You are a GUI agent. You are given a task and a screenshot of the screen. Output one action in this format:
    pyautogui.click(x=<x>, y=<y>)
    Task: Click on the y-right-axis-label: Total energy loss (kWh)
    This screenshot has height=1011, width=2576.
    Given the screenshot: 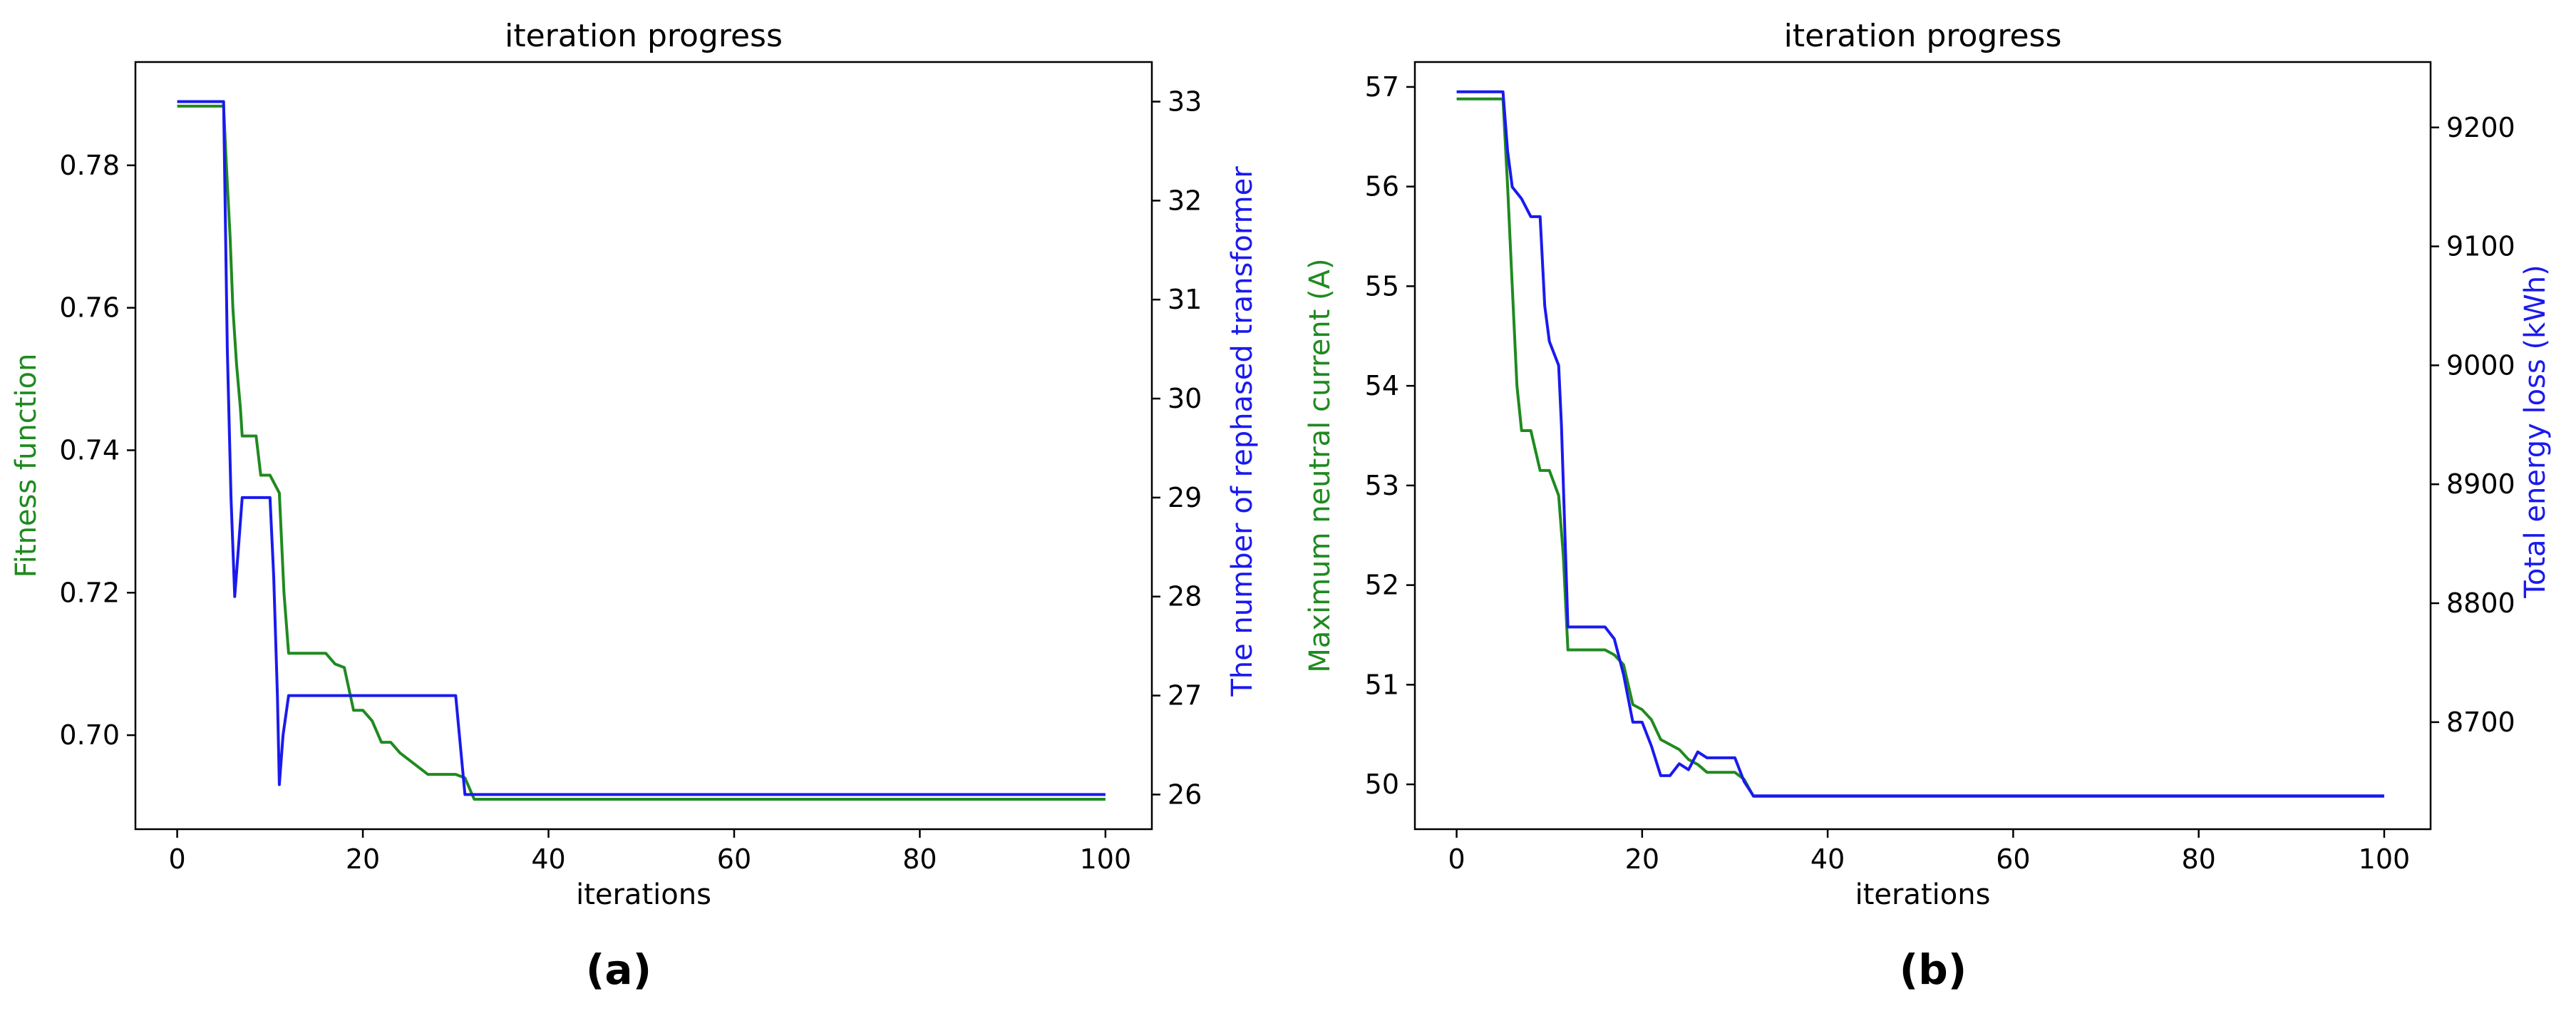 What is the action you would take?
    pyautogui.click(x=2535, y=431)
    